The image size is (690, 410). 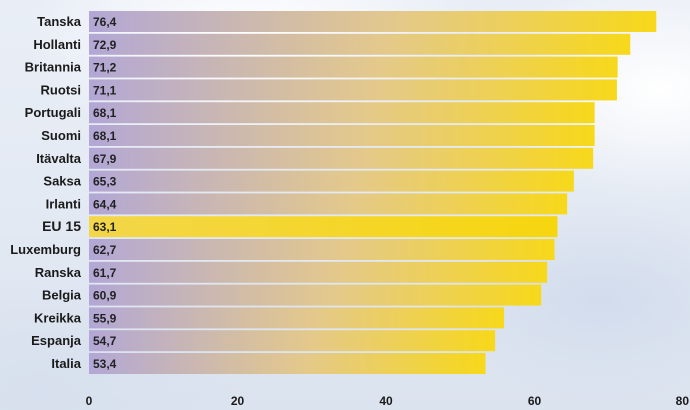 What do you see at coordinates (53, 67) in the screenshot?
I see `category-label-britannia: Britannia` at bounding box center [53, 67].